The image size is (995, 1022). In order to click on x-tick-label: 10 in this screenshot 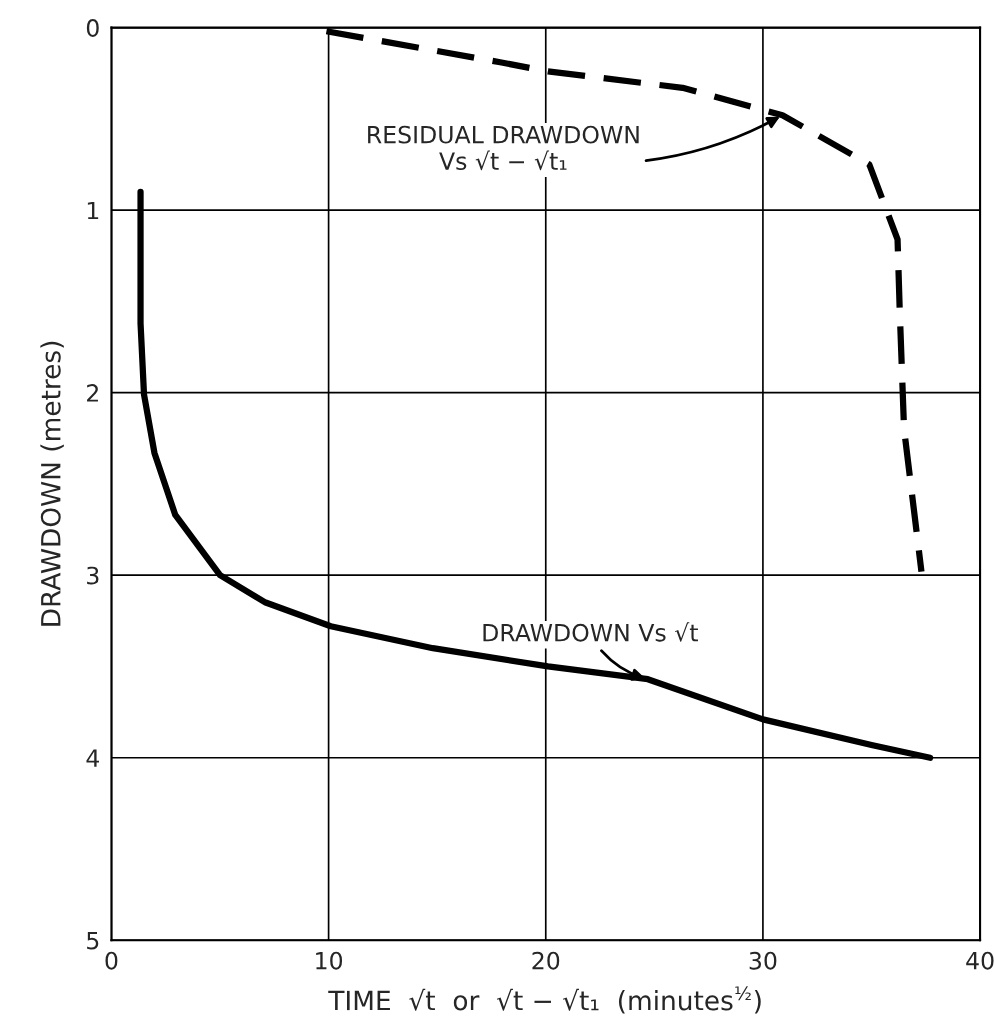, I will do `click(329, 960)`.